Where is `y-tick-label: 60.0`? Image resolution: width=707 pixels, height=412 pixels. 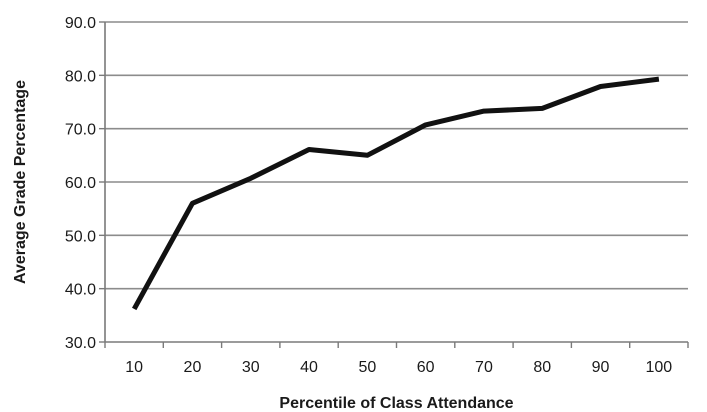
y-tick-label: 60.0 is located at coordinates (80, 183).